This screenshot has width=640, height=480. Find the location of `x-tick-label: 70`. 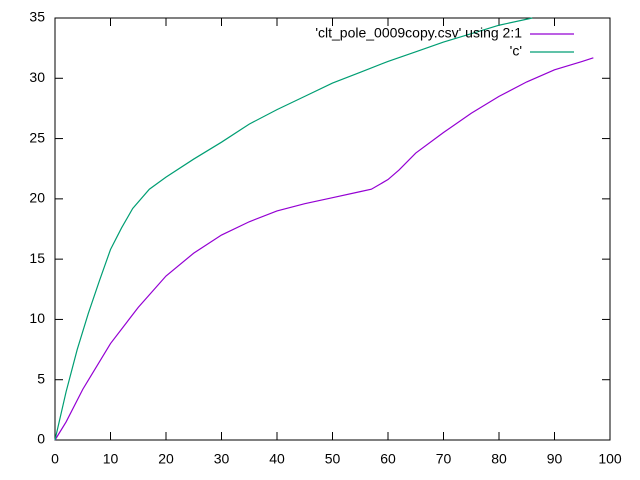

x-tick-label: 70 is located at coordinates (444, 459).